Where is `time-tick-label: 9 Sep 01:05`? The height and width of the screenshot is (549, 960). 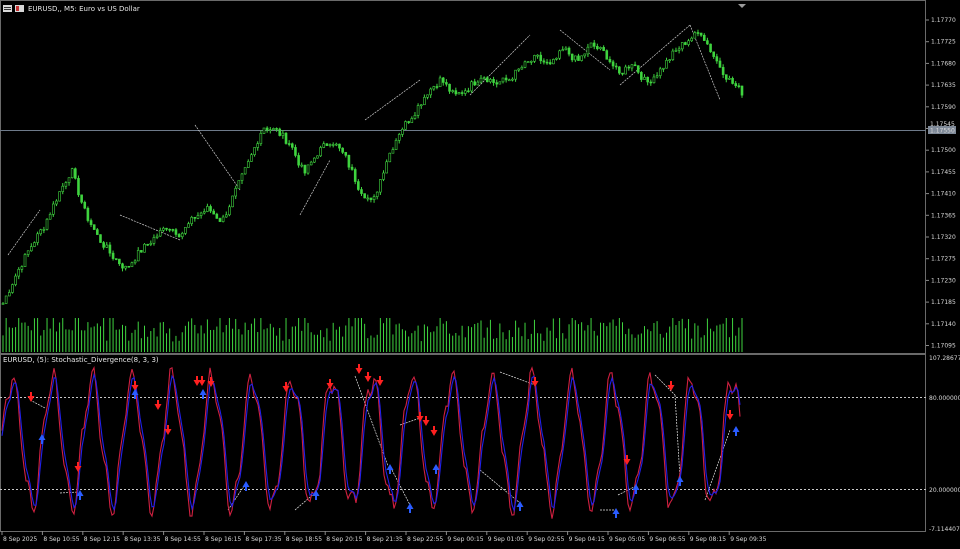
time-tick-label: 9 Sep 01:05 is located at coordinates (506, 539).